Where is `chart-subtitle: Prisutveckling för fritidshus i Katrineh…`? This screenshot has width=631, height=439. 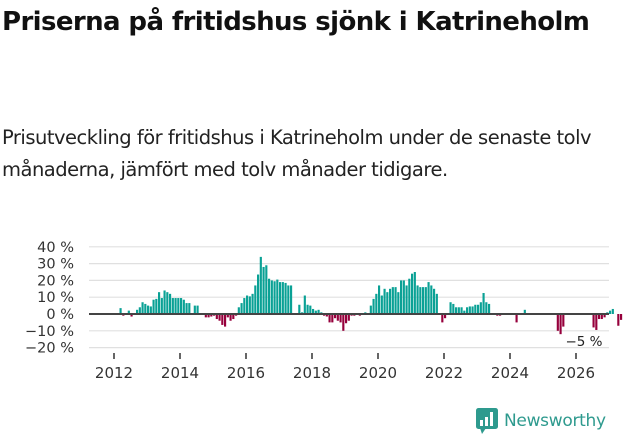 chart-subtitle: Prisutveckling för fritidshus i Katrineh… is located at coordinates (297, 153).